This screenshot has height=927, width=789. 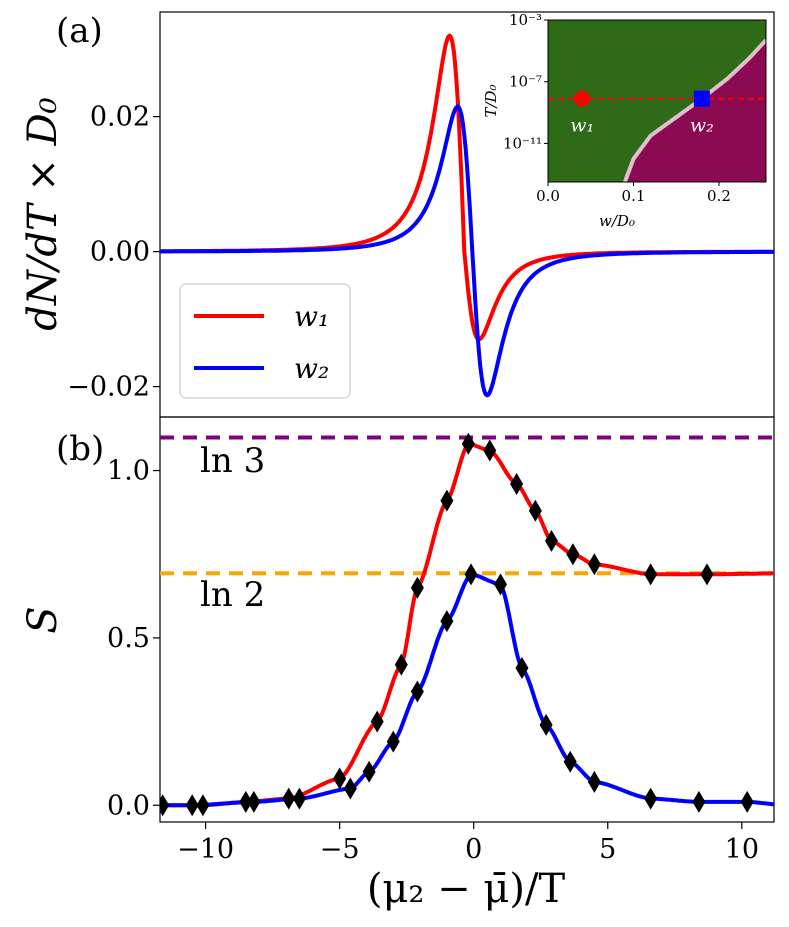 What do you see at coordinates (701, 98) in the screenshot?
I see `inset-point-w2` at bounding box center [701, 98].